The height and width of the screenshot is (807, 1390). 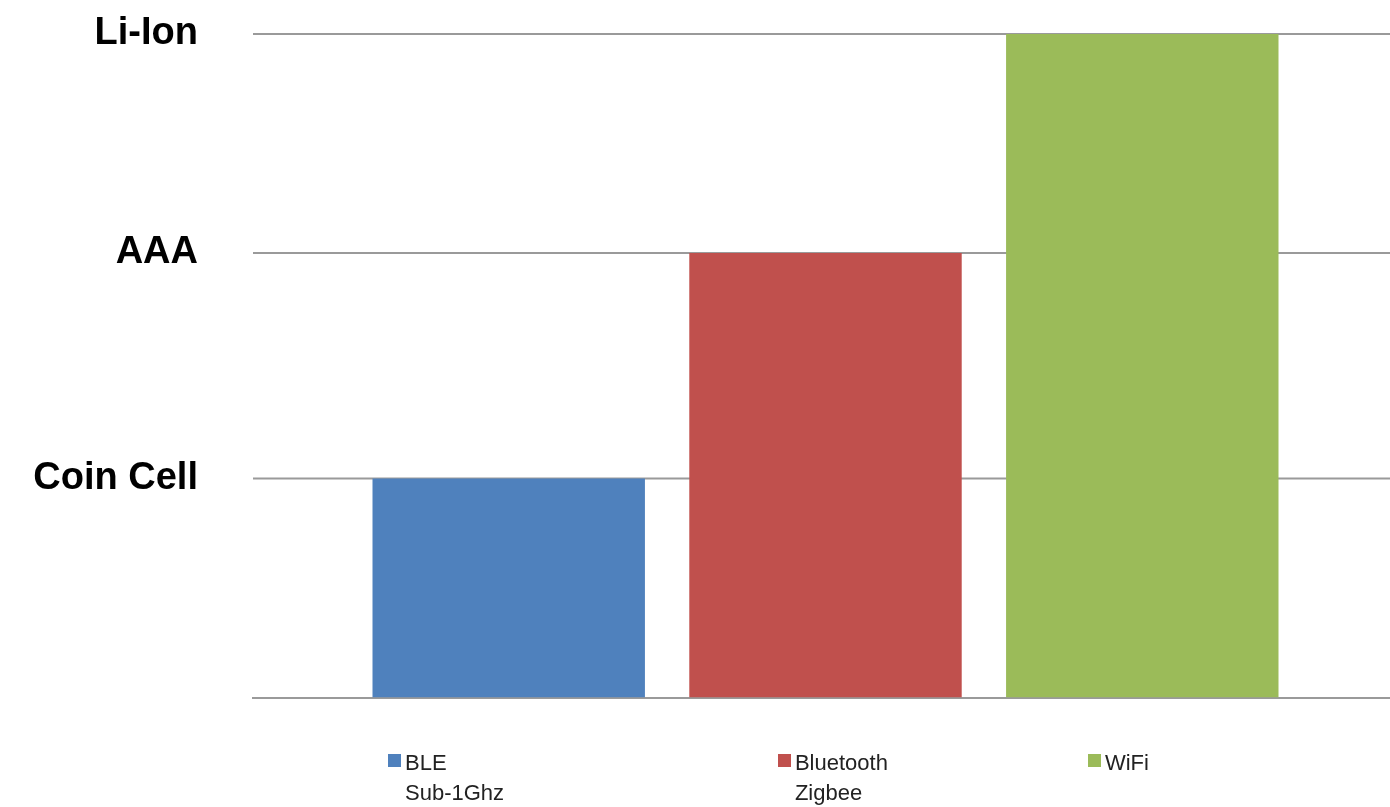 What do you see at coordinates (455, 778) in the screenshot?
I see `legend-label: BLE Sub-1Ghz` at bounding box center [455, 778].